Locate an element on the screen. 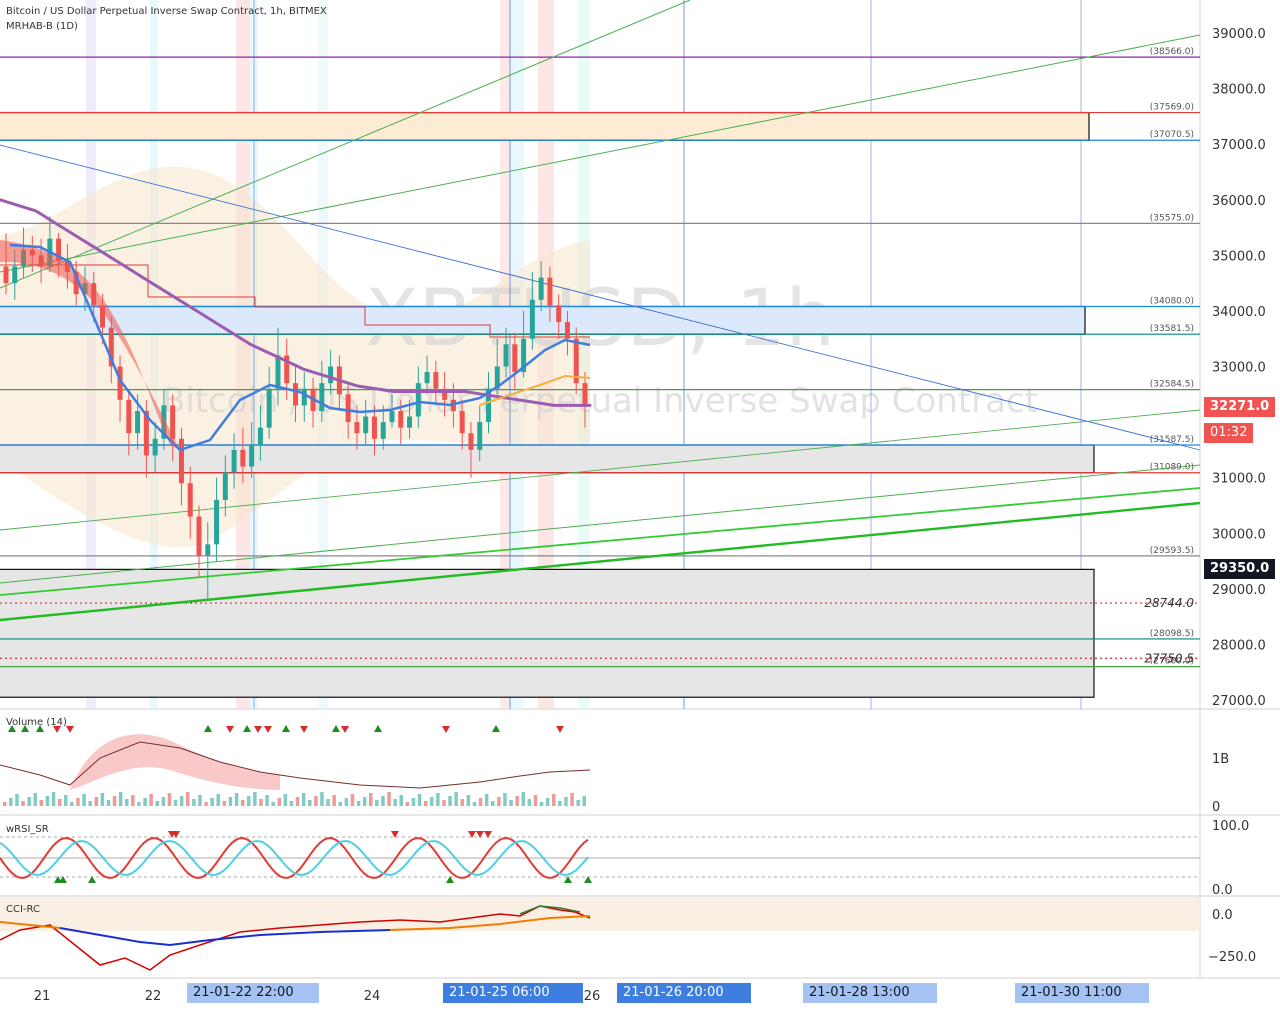  dotted-level-label-1: 27750.5 is located at coordinates (1169, 658).